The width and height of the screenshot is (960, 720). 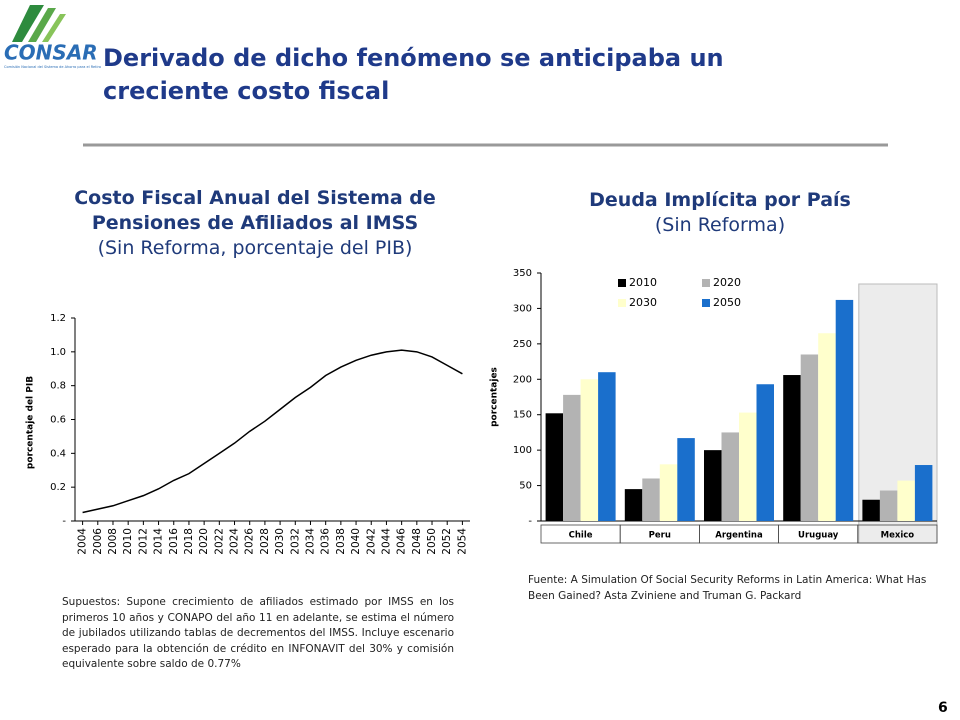 What do you see at coordinates (525, 486) in the screenshot?
I see `y-tick-label: 50` at bounding box center [525, 486].